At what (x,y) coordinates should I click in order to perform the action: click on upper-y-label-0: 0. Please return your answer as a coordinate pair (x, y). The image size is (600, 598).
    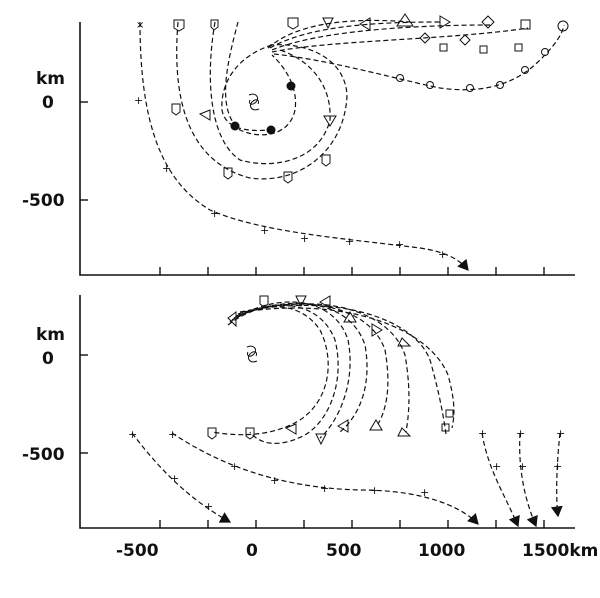
    Looking at the image, I should click on (48, 103).